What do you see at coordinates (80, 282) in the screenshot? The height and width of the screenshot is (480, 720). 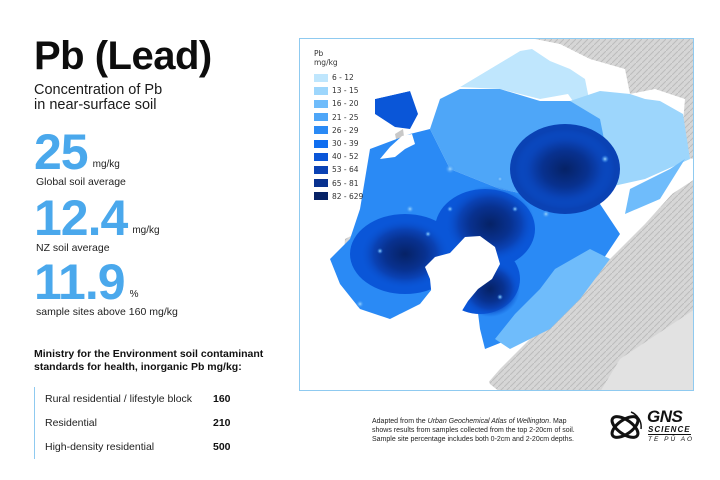 I see `stat-value: 11.9` at bounding box center [80, 282].